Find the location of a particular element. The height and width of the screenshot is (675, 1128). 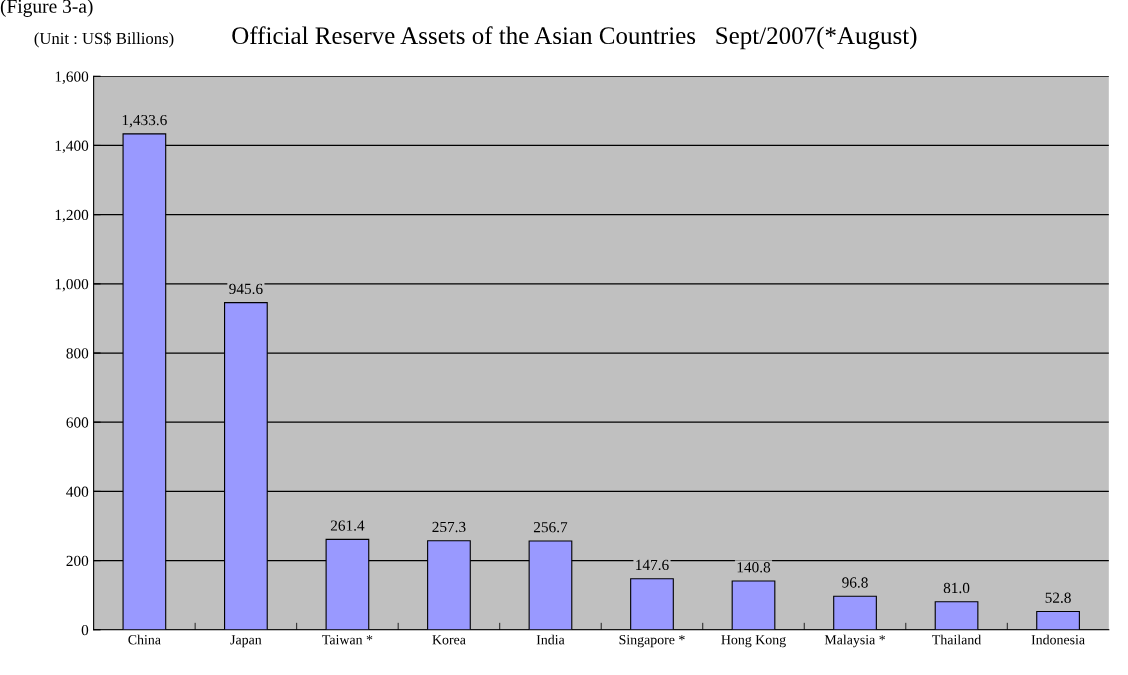

x-tick-label: China is located at coordinates (144, 639).